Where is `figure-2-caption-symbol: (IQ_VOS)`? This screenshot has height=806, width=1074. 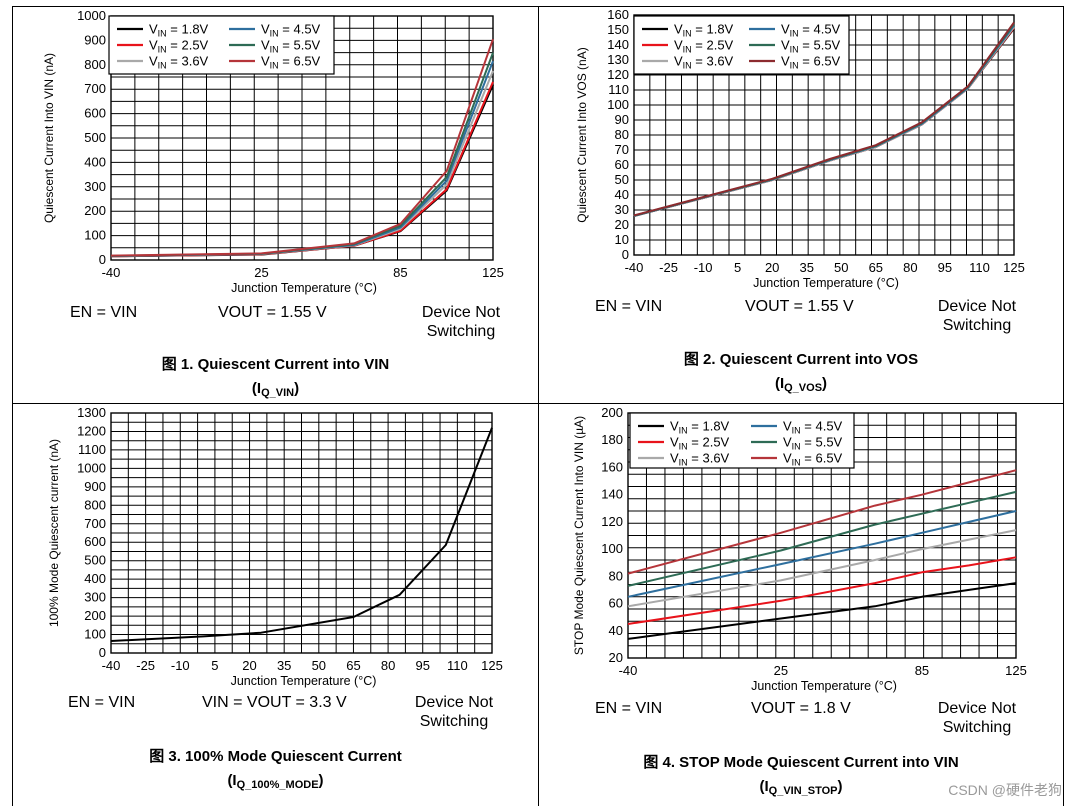
figure-2-caption-symbol: (IQ_VOS) is located at coordinates (801, 386).